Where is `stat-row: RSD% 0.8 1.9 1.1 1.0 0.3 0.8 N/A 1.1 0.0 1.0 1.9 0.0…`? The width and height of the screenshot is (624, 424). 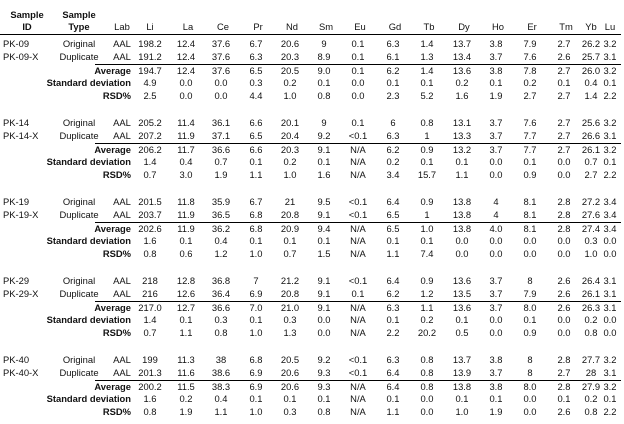 stat-row: RSD% 0.8 1.9 1.1 1.0 0.3 0.8 N/A 1.1 0.0 1.0 1.9 0.0… is located at coordinates (312, 411).